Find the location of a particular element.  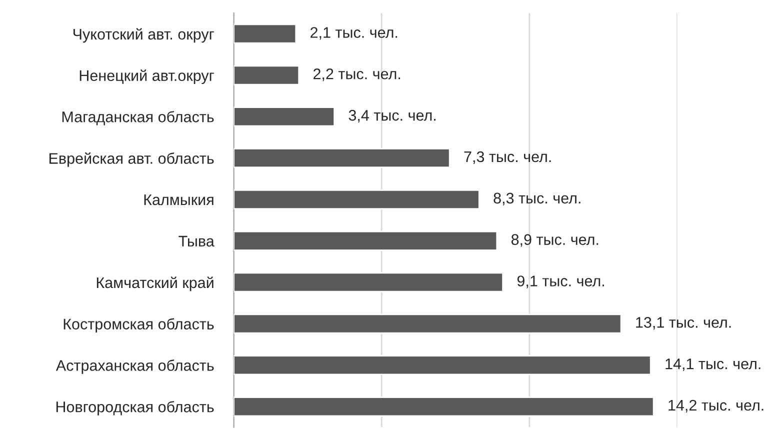

y-tick-label: Тыва is located at coordinates (196, 241).